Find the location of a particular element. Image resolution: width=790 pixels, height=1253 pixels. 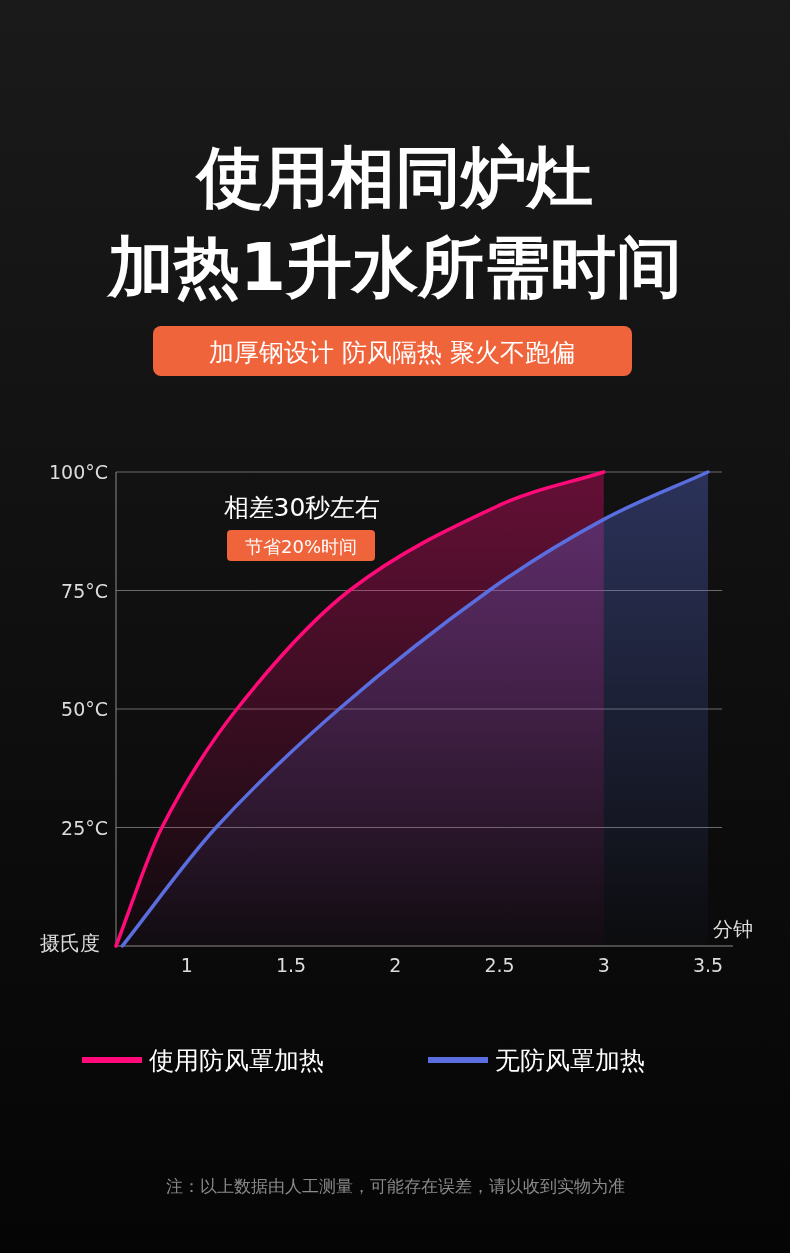

legend-label: 使用防风罩加热 is located at coordinates (236, 1060).